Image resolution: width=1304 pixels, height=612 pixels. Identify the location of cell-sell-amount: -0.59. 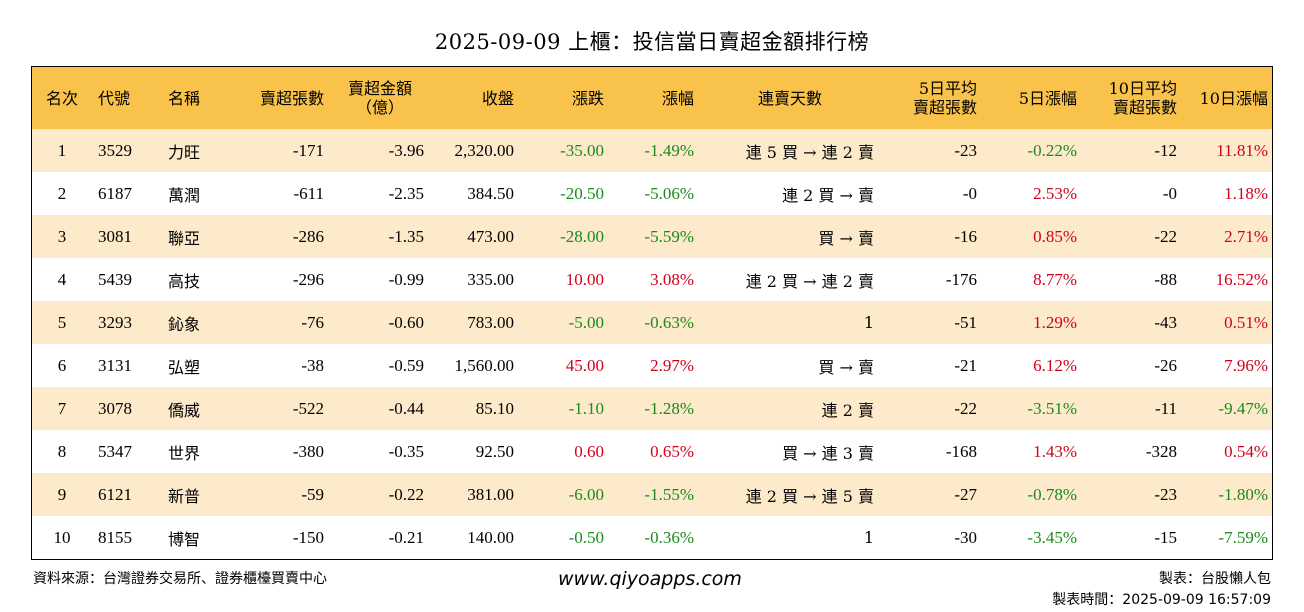
(406, 365).